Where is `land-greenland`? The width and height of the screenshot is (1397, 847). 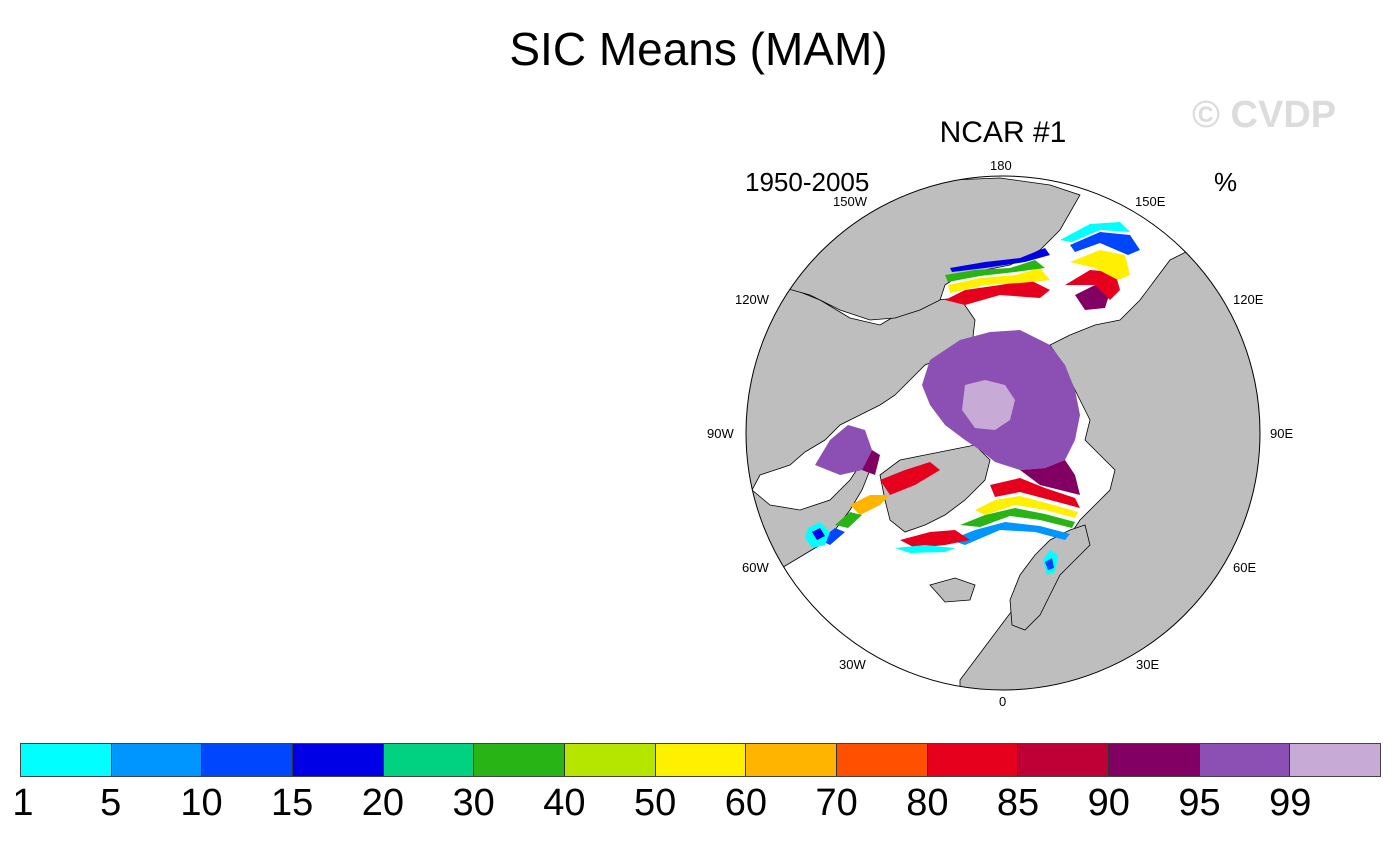 land-greenland is located at coordinates (935, 488).